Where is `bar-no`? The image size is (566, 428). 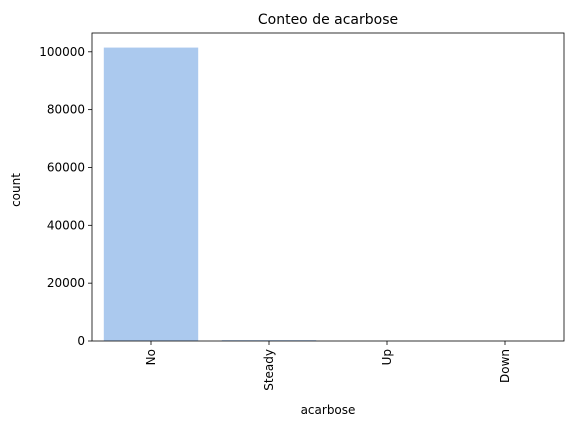
bar-no is located at coordinates (151, 194).